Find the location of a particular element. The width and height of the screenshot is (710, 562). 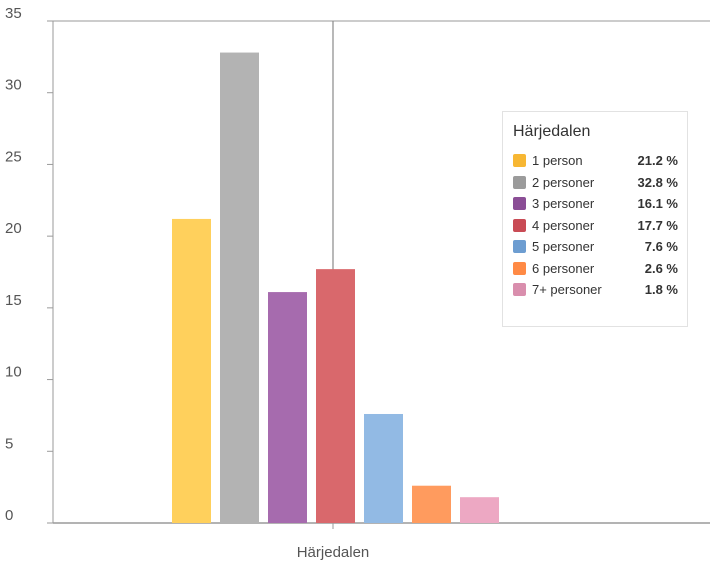

bar-1-person is located at coordinates (191, 370).